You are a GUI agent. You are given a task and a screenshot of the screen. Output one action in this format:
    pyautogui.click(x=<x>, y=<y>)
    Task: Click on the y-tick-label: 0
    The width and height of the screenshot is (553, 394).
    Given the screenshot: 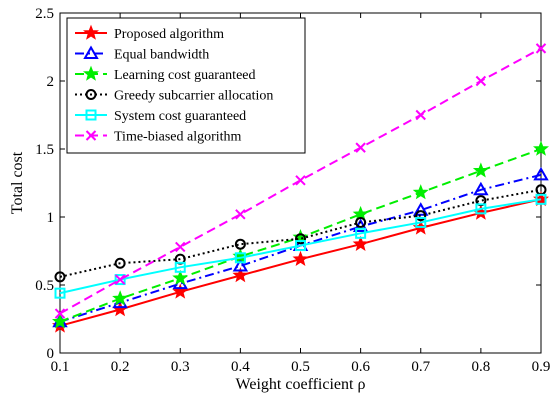 What is the action you would take?
    pyautogui.click(x=51, y=354)
    